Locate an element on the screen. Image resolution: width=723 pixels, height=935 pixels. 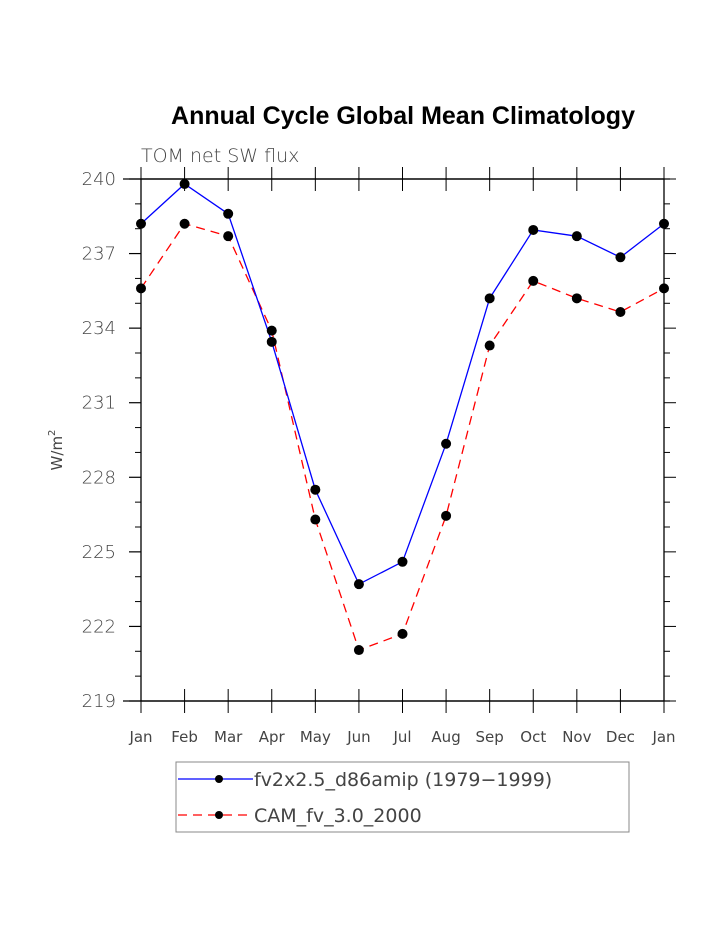
legend-label-0: fv2x2.5_d86amip (1979−1999) is located at coordinates (403, 780).